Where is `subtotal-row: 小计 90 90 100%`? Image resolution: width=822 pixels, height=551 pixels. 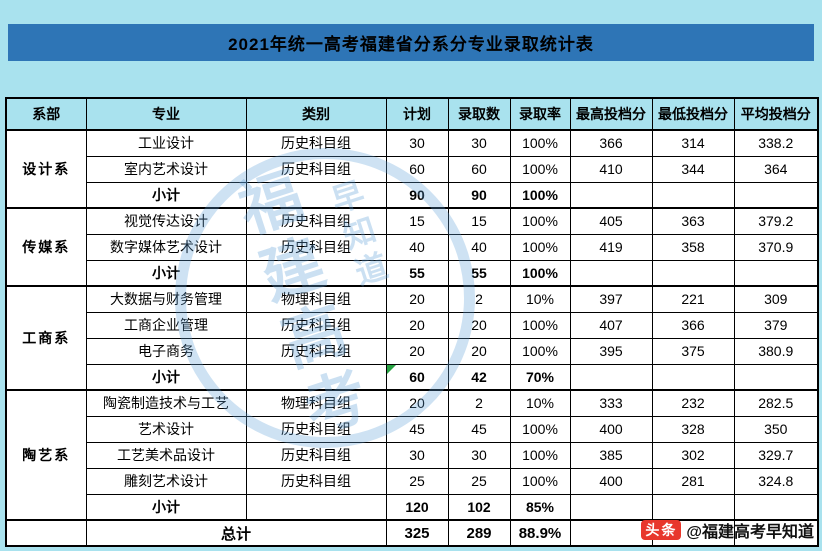 subtotal-row: 小计 90 90 100% is located at coordinates (412, 195).